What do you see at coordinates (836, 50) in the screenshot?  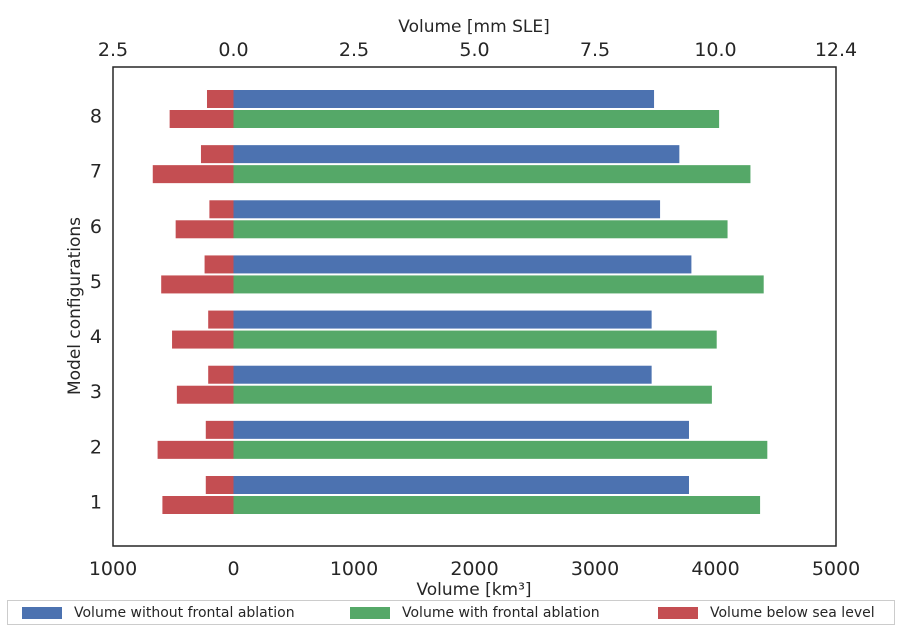 I see `secondary-x-tick-label: 12.4` at bounding box center [836, 50].